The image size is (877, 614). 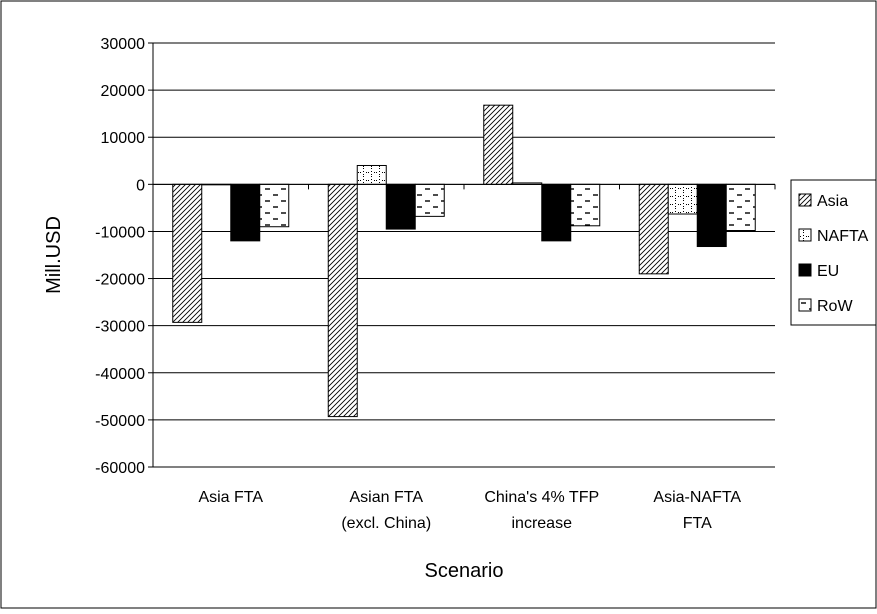 I want to click on y-tick-label: 20000, so click(x=123, y=91).